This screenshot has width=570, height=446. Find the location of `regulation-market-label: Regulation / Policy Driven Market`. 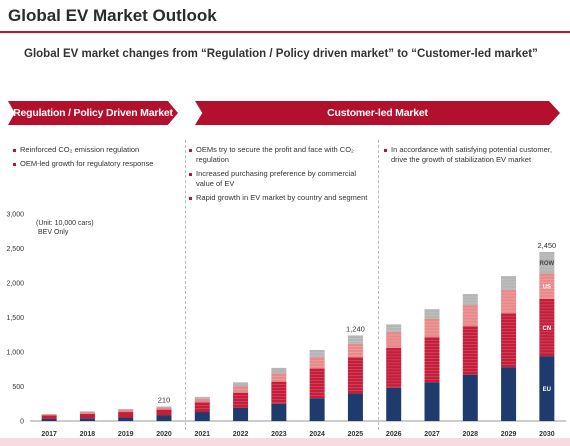

regulation-market-label: Regulation / Policy Driven Market is located at coordinates (93, 113).